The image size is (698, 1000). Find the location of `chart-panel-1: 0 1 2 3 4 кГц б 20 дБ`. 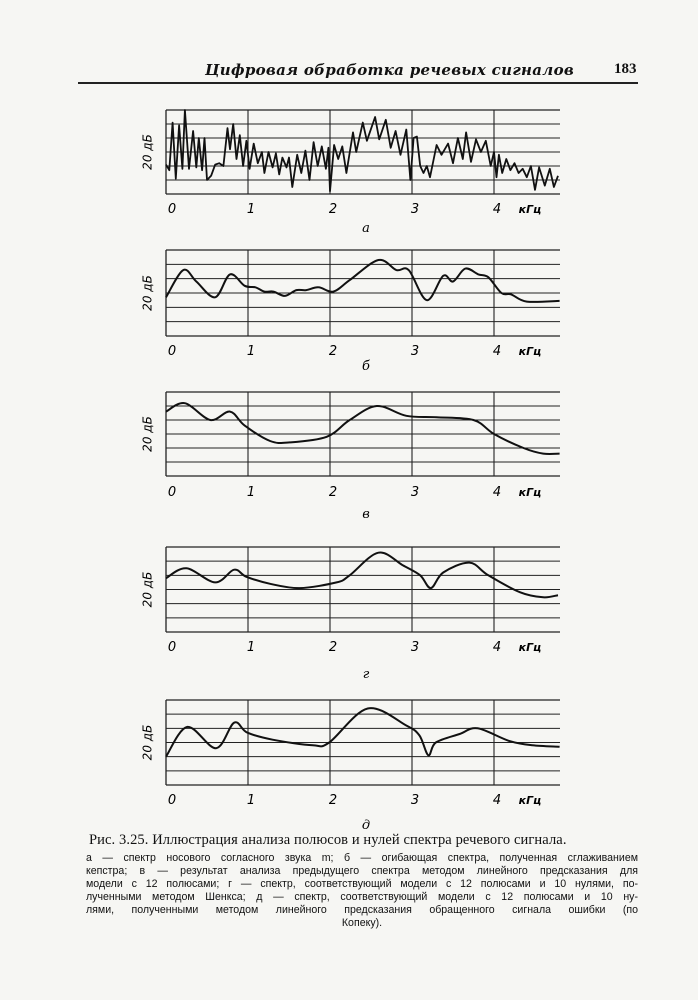

chart-panel-1: 0 1 2 3 4 кГц б 20 дБ is located at coordinates (350, 311).